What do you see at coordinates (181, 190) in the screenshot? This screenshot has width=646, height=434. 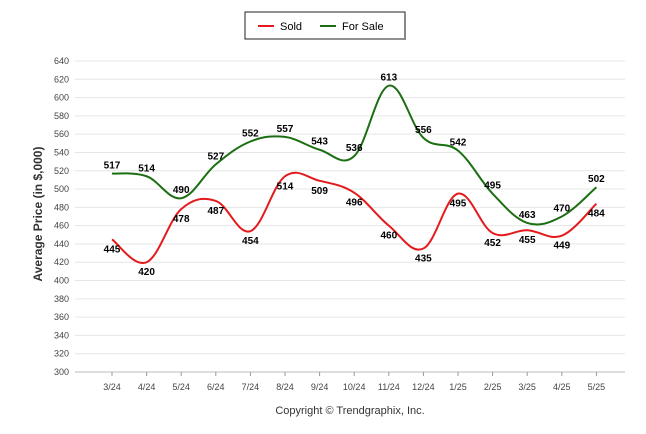 I see `data-label-for-sale: 490` at bounding box center [181, 190].